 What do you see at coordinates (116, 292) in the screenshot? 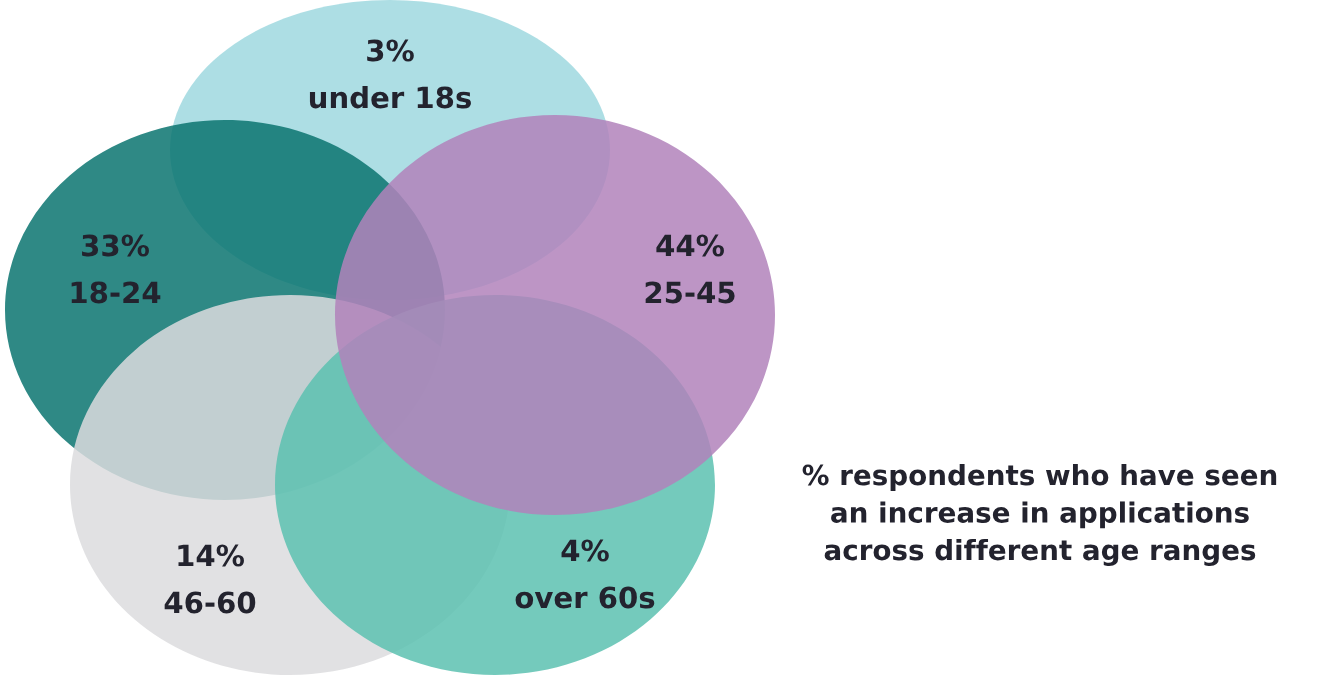
I see `category-label: 18-24` at bounding box center [116, 292].